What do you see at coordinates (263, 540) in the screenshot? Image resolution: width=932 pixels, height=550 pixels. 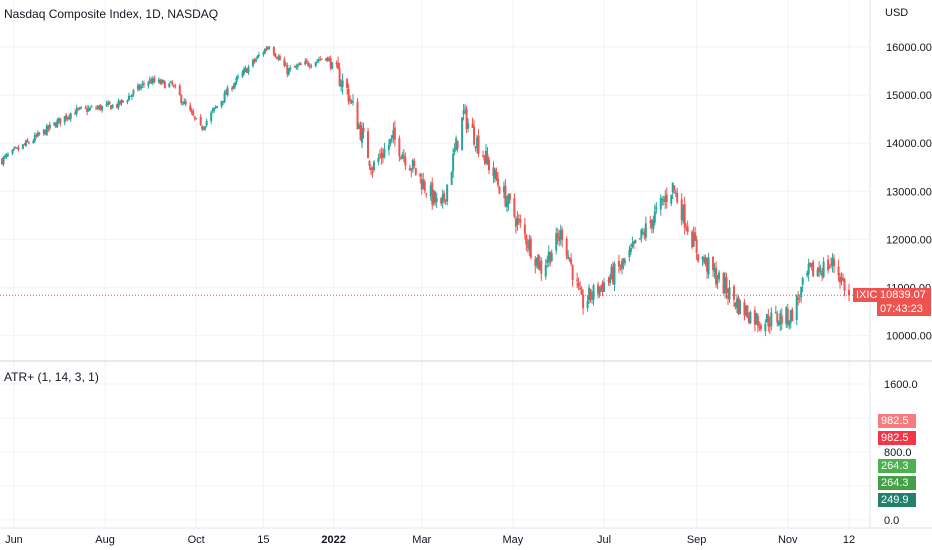 I see `time-tick-label: 15` at bounding box center [263, 540].